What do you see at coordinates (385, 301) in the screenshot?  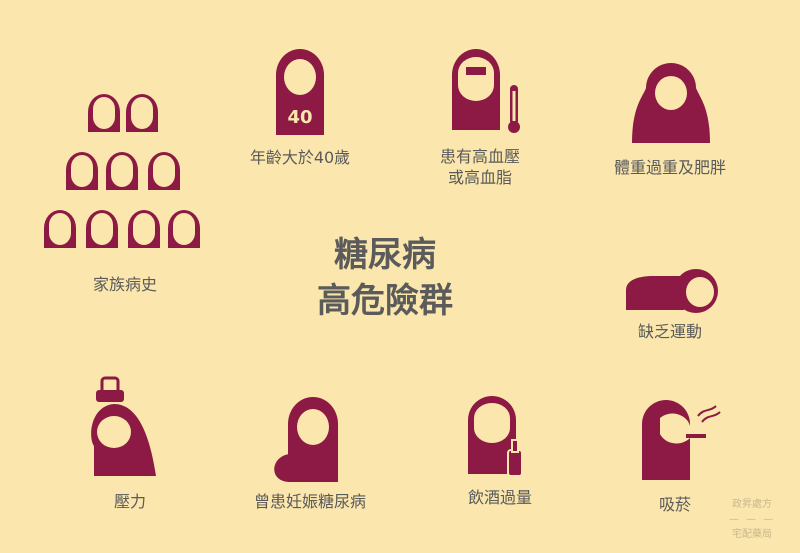 I see `title-line-2: 高危險群` at bounding box center [385, 301].